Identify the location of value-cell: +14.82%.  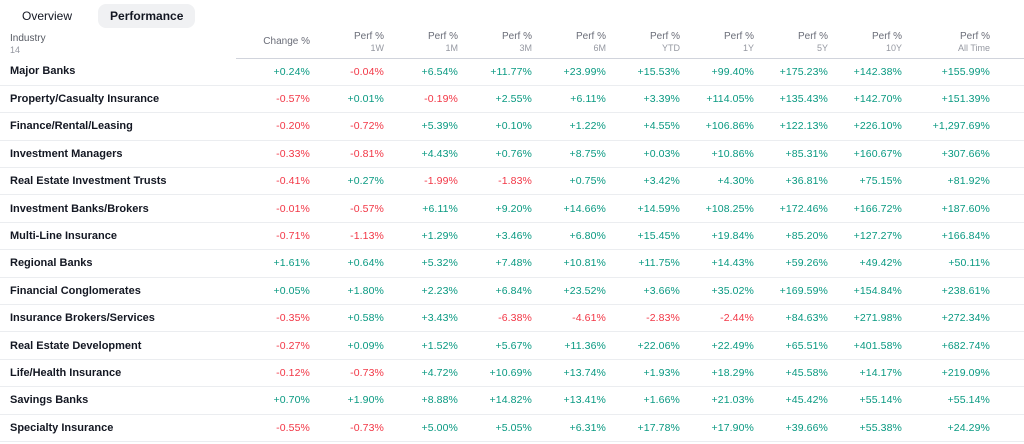
(495, 400).